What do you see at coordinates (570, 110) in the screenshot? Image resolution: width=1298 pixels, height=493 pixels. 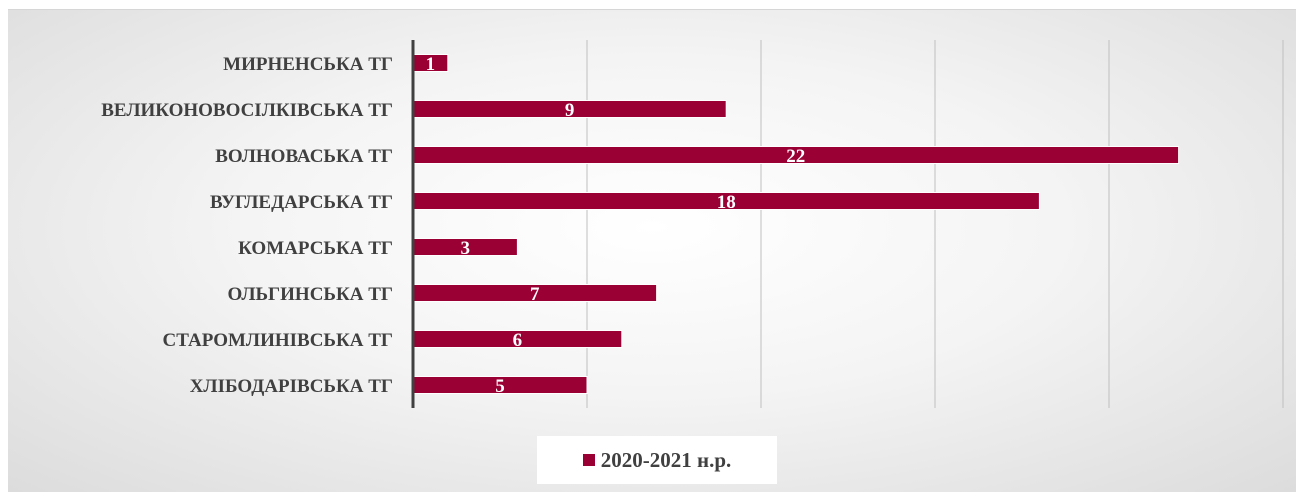 I see `data-label: 9` at bounding box center [570, 110].